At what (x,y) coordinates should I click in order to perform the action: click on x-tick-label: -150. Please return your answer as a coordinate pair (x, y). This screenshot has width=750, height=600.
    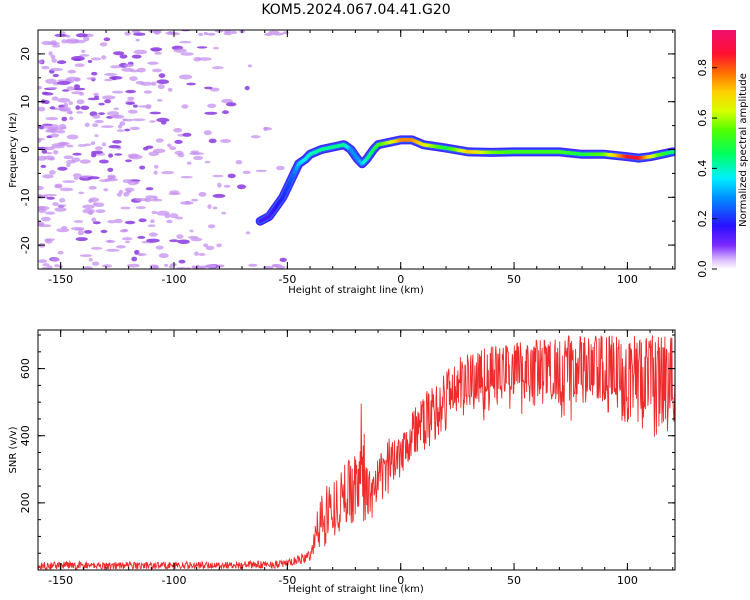
    Looking at the image, I should click on (60, 580).